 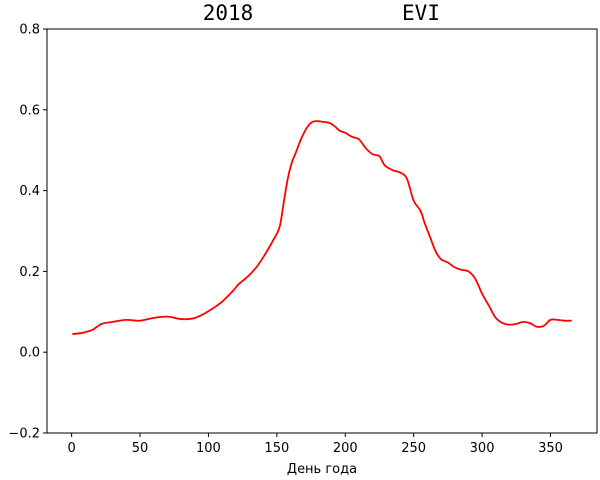 I want to click on y-tick-label: 0.2, so click(x=29, y=272).